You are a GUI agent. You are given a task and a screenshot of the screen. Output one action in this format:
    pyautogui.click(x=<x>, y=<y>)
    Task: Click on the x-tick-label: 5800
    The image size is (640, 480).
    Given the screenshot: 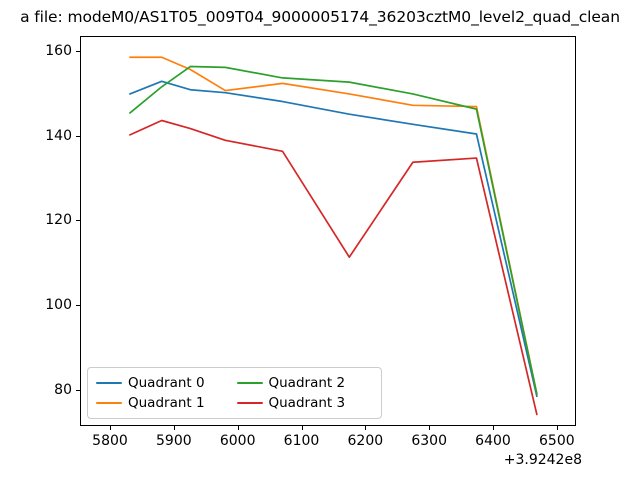 What is the action you would take?
    pyautogui.click(x=110, y=441)
    